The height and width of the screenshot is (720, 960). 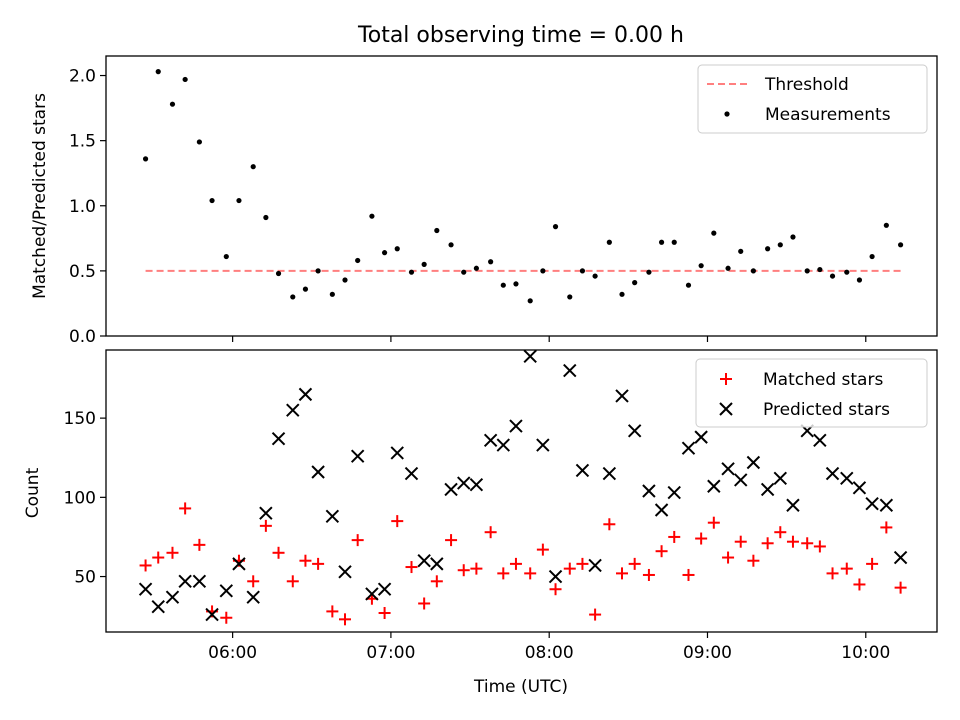 What do you see at coordinates (811, 393) in the screenshot?
I see `bottom-panel-legend: Matched stars Predicted stars` at bounding box center [811, 393].